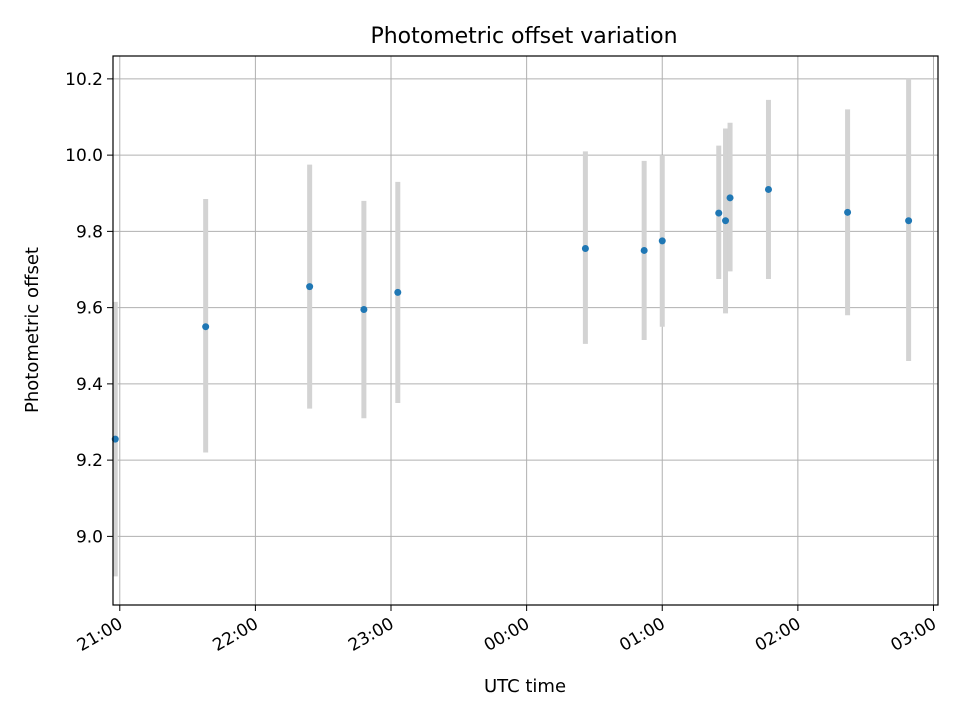  I want to click on y-axis-label: Photometric offset, so click(32, 330).